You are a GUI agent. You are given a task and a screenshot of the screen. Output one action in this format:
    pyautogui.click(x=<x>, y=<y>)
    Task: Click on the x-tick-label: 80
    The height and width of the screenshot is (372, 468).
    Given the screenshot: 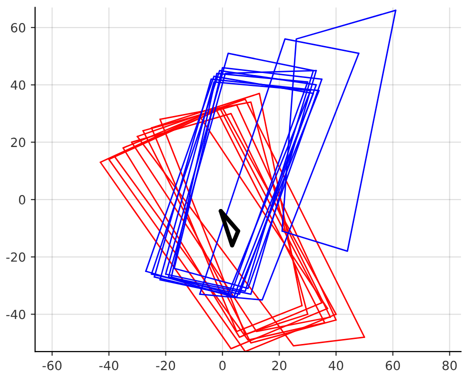 What is the action you would take?
    pyautogui.click(x=449, y=365)
    